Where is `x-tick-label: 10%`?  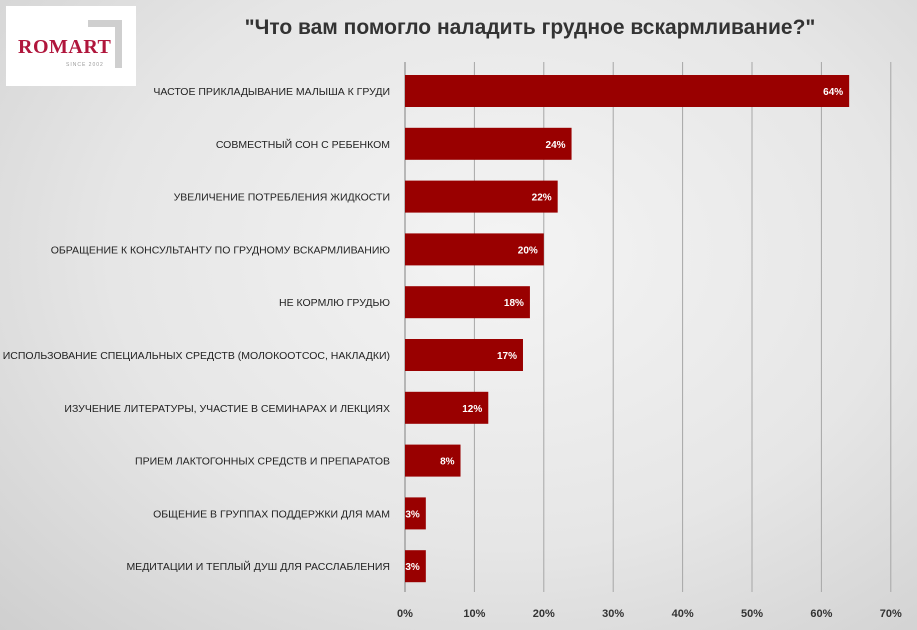
x-tick-label: 10% is located at coordinates (474, 614).